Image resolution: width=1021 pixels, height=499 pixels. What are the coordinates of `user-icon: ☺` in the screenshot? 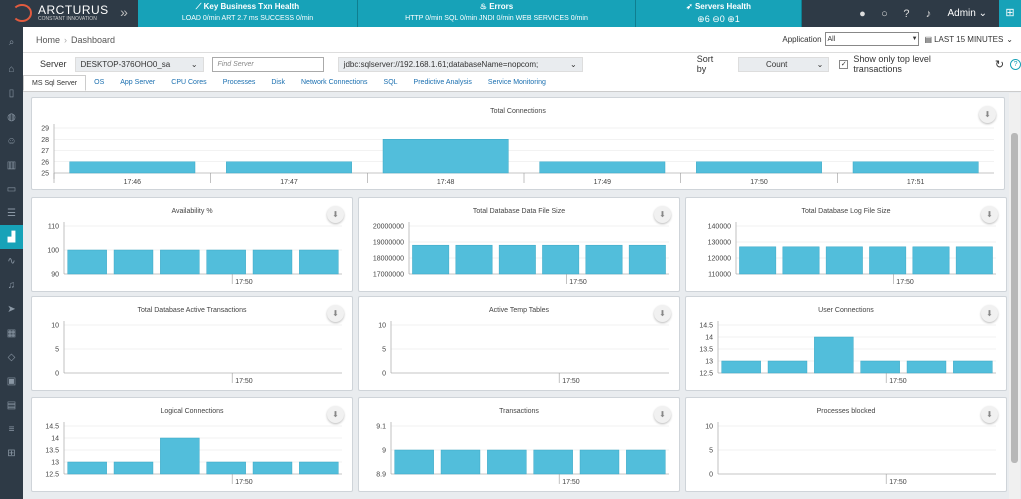 It's located at (11, 141).